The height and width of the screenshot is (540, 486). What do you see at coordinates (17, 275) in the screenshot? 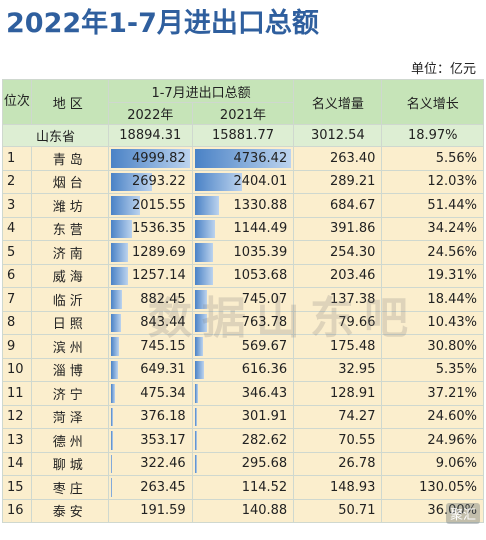
I see `row-rank: 6` at bounding box center [17, 275].